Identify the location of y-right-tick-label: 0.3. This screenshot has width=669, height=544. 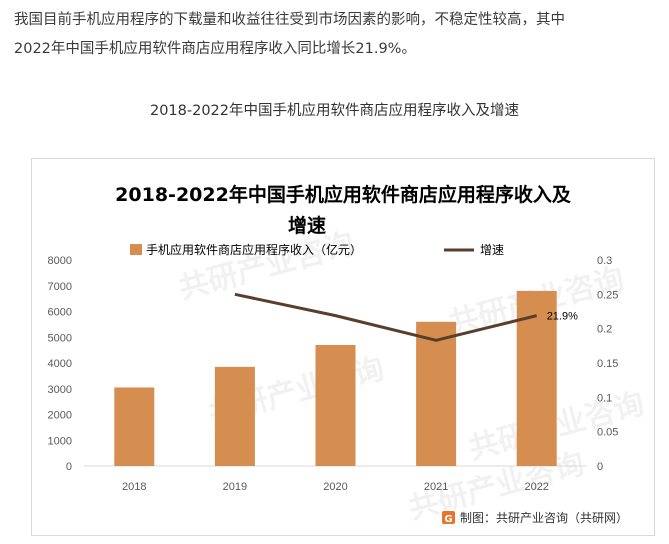
(604, 261).